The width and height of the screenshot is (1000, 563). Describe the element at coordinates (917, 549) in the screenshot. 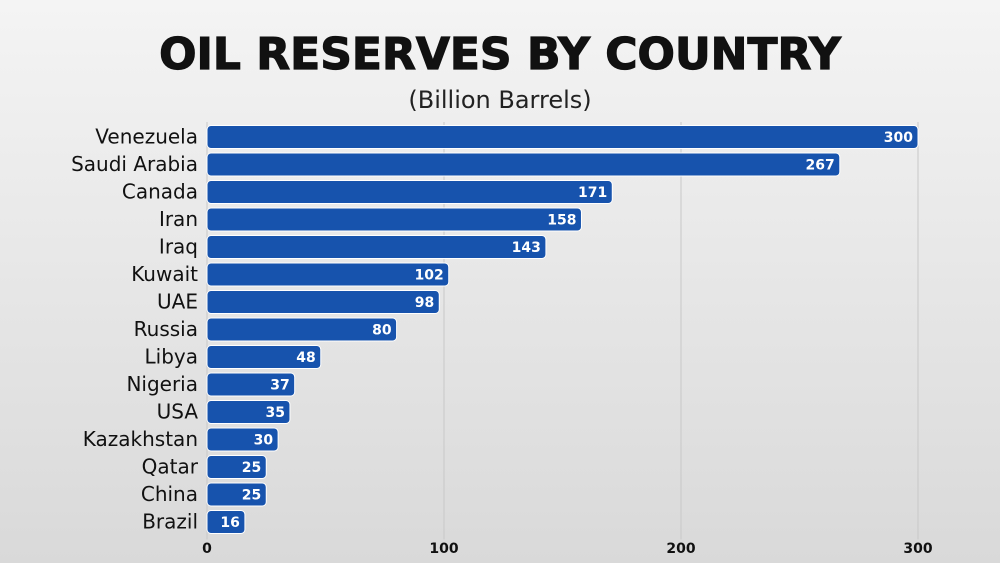

I see `x-tick-label: 300` at that location.